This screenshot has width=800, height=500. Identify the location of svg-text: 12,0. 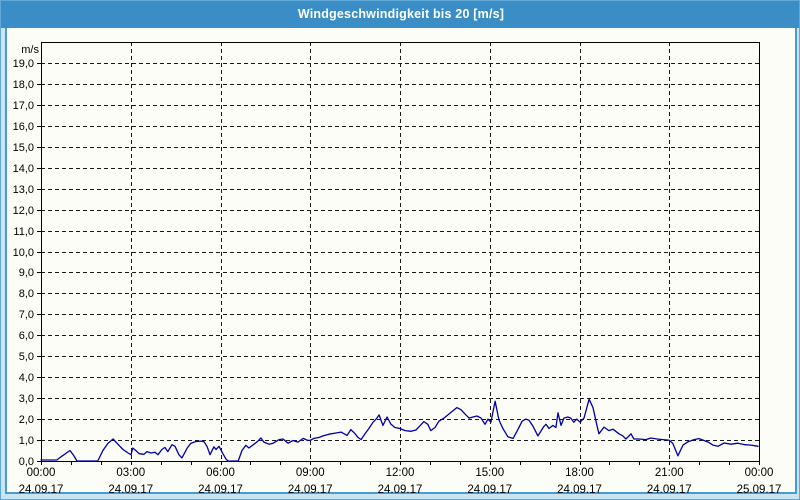
(23, 211).